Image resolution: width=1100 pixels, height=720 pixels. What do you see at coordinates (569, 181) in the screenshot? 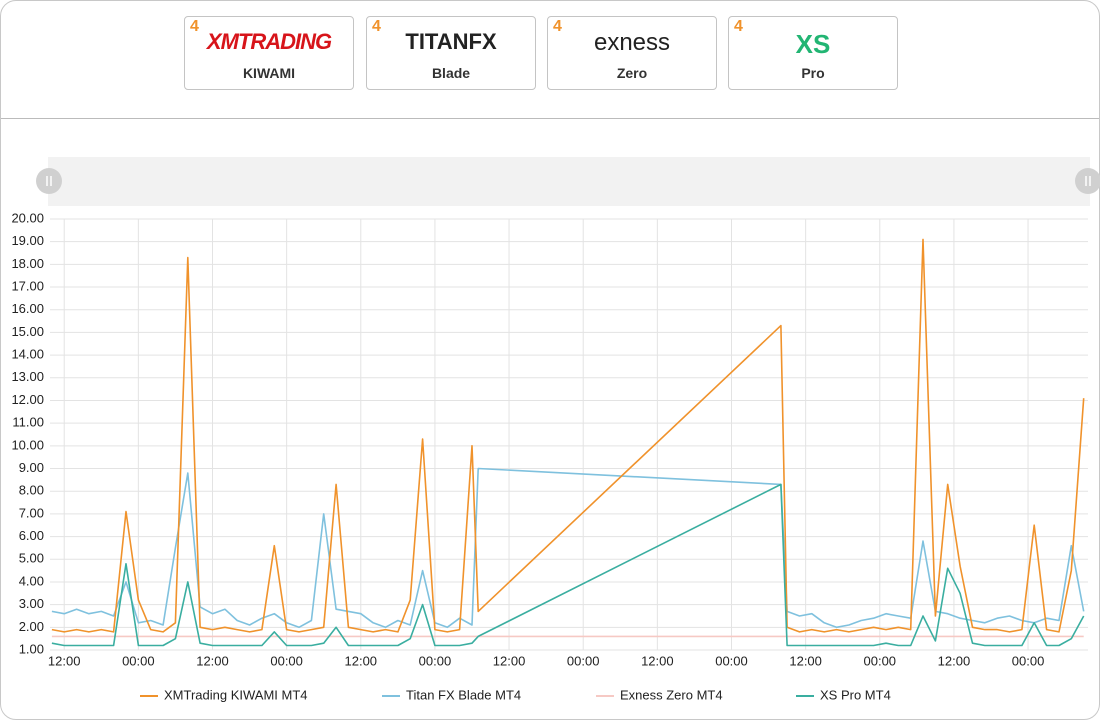
I see `range-slider` at bounding box center [569, 181].